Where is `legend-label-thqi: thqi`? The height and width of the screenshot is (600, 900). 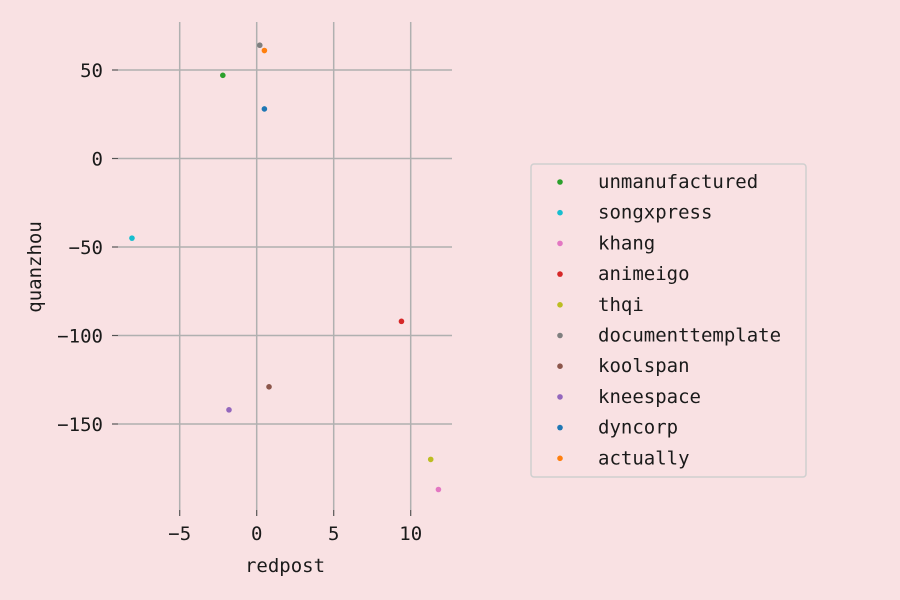 legend-label-thqi: thqi is located at coordinates (621, 305).